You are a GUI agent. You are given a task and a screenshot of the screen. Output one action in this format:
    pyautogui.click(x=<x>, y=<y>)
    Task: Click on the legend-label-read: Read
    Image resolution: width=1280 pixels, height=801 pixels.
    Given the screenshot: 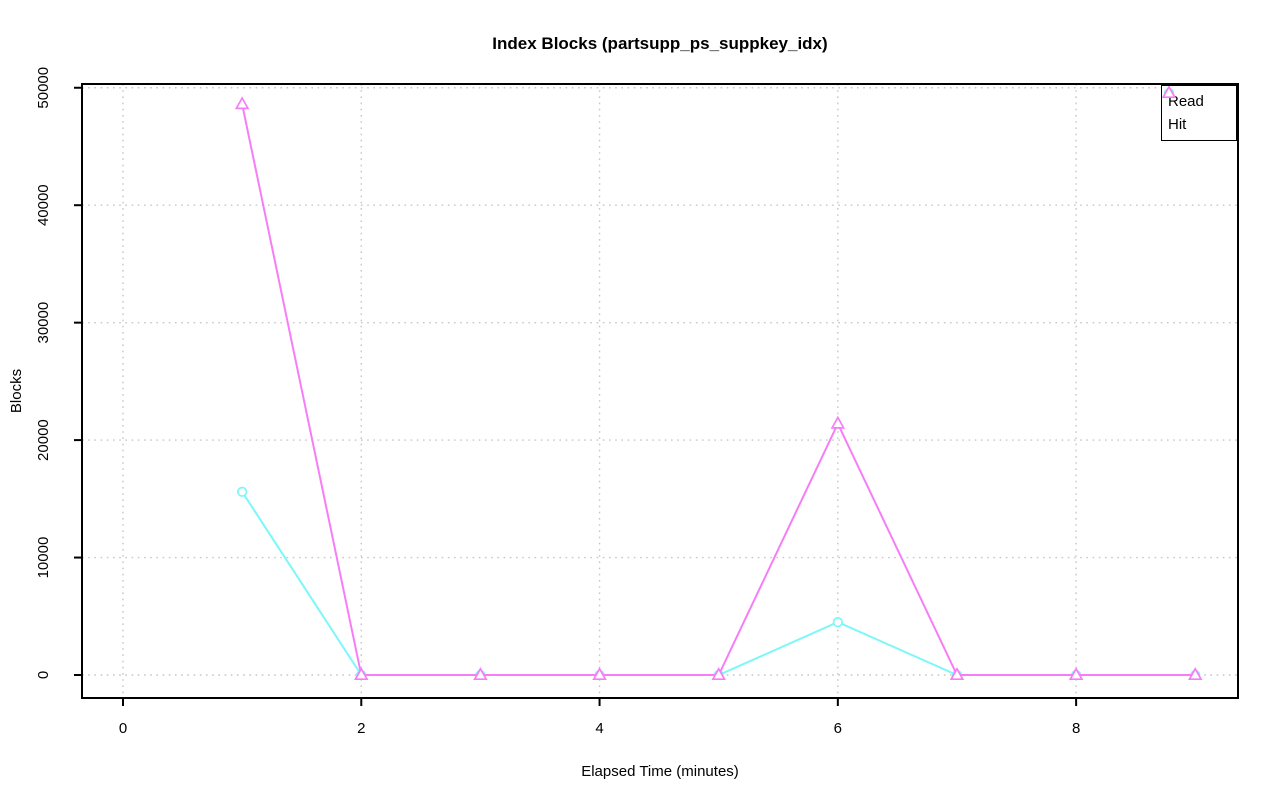 What is the action you would take?
    pyautogui.click(x=1186, y=101)
    